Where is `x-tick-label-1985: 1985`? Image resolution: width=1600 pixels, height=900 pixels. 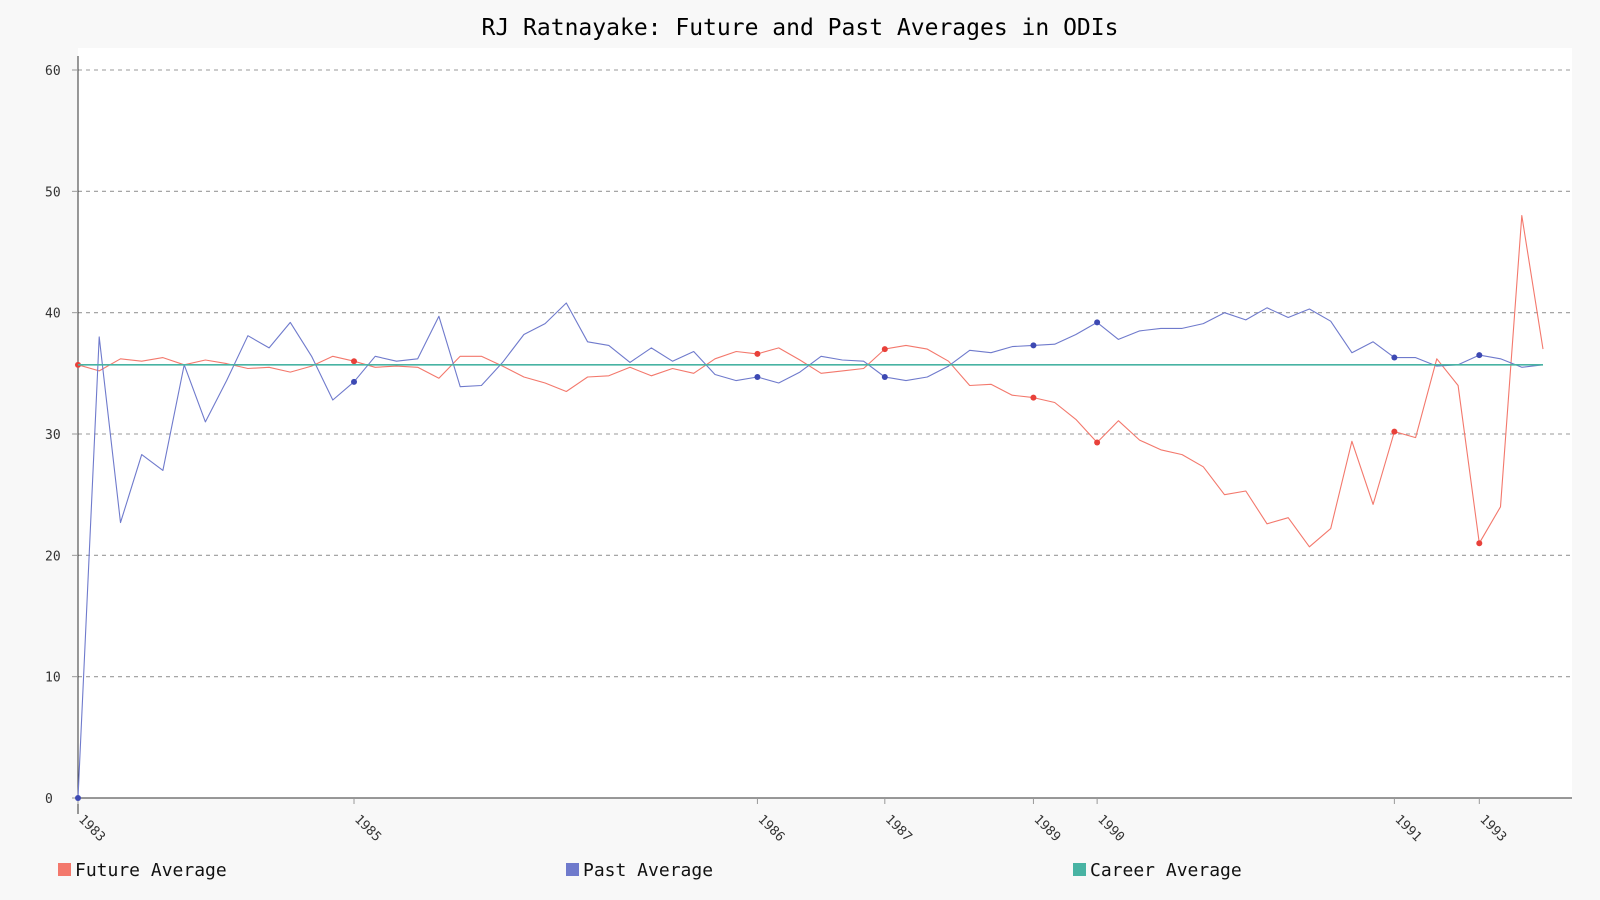
x-tick-label-1985: 1985 is located at coordinates (367, 828).